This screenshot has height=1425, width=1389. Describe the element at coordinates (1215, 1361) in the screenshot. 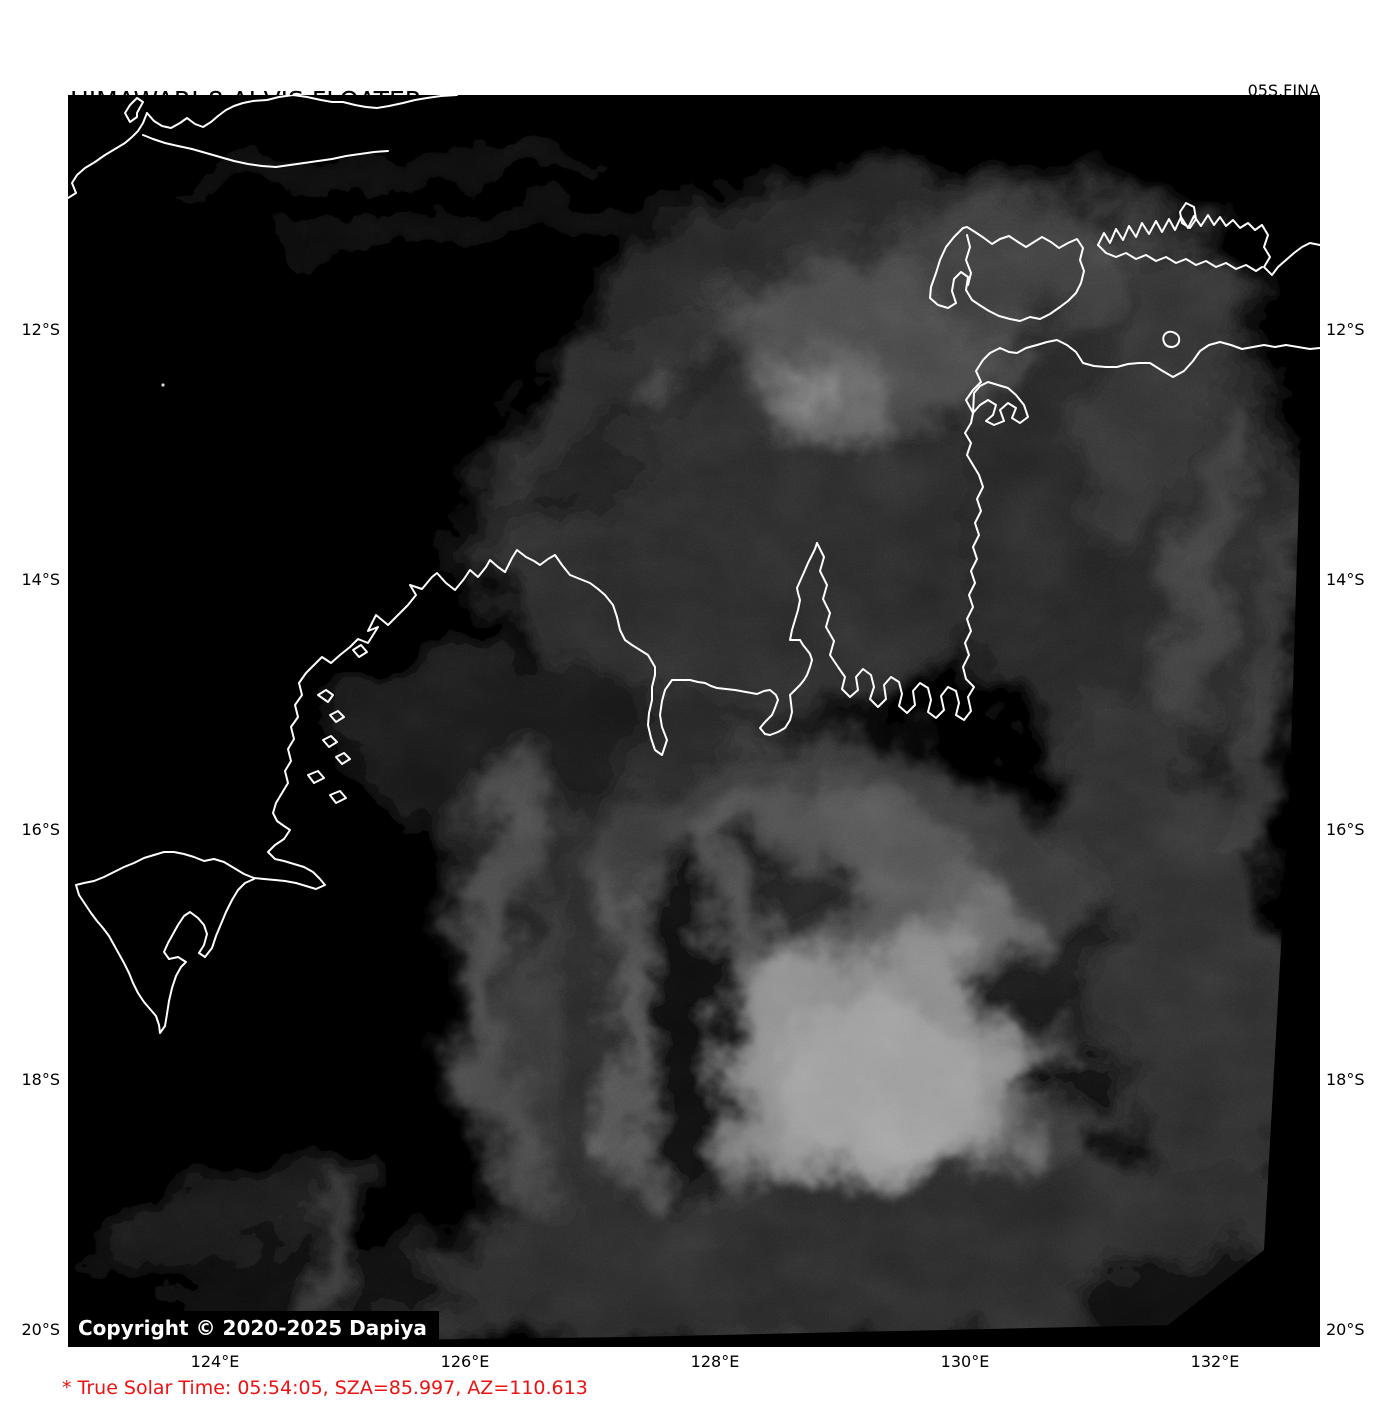

I see `lon-label-132e: 132°E` at that location.